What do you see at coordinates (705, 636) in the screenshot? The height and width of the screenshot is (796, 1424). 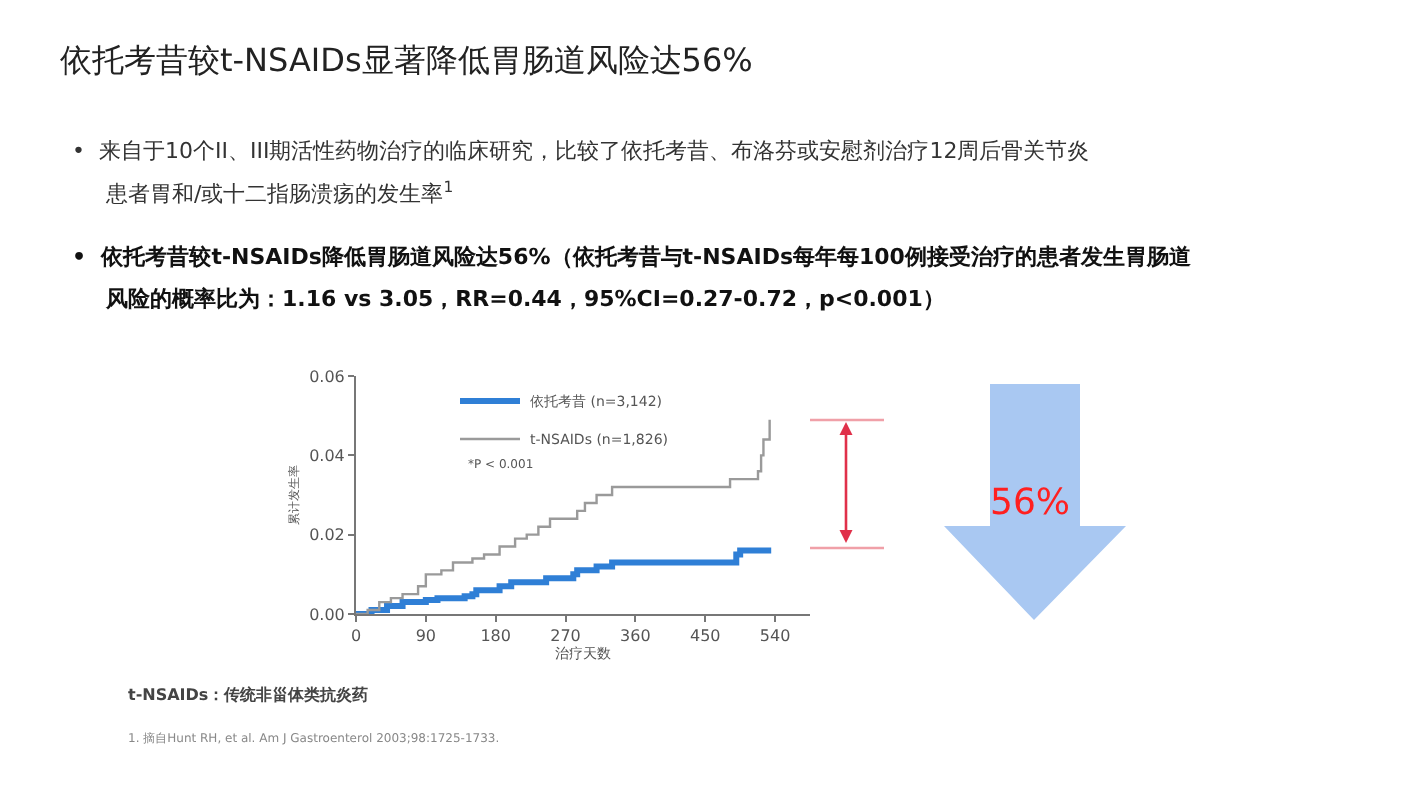 I see `x-tick-label: 450` at bounding box center [705, 636].